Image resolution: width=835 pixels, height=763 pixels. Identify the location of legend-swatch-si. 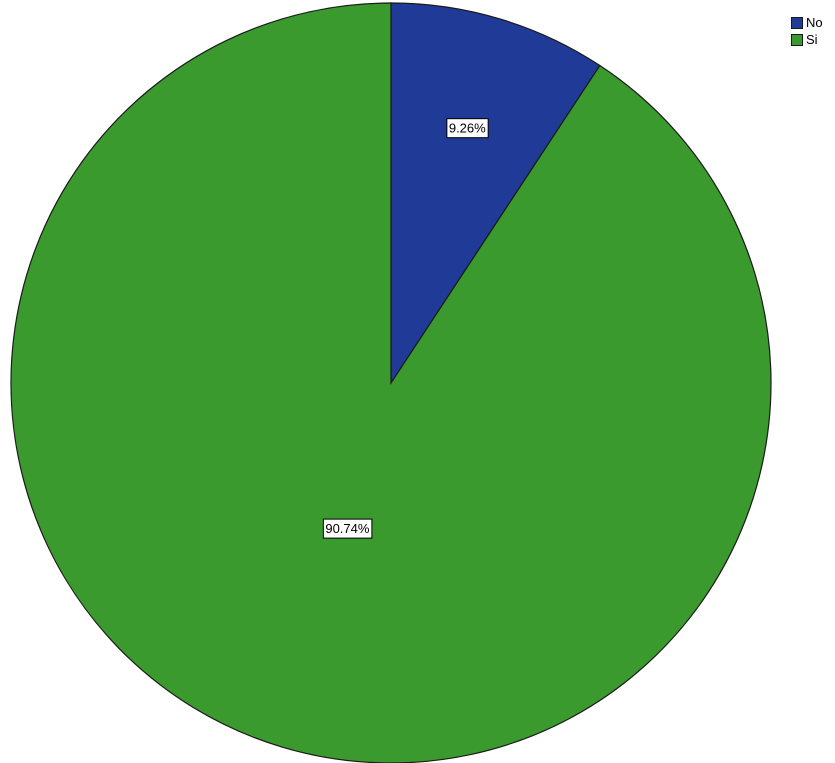
(797, 39).